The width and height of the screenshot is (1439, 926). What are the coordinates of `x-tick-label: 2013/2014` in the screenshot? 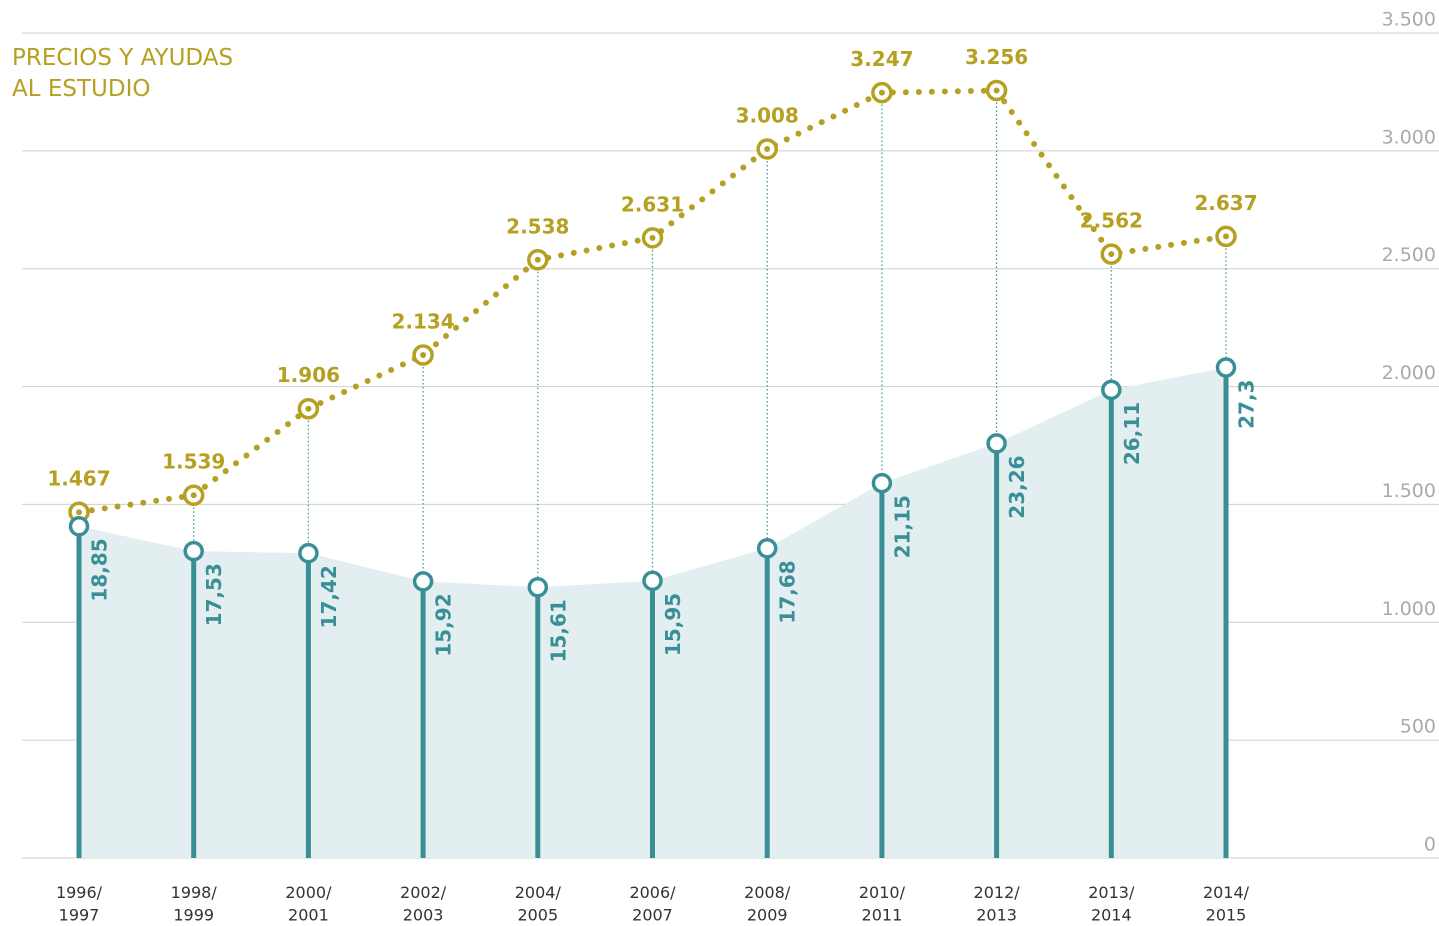 It's located at (1111, 903).